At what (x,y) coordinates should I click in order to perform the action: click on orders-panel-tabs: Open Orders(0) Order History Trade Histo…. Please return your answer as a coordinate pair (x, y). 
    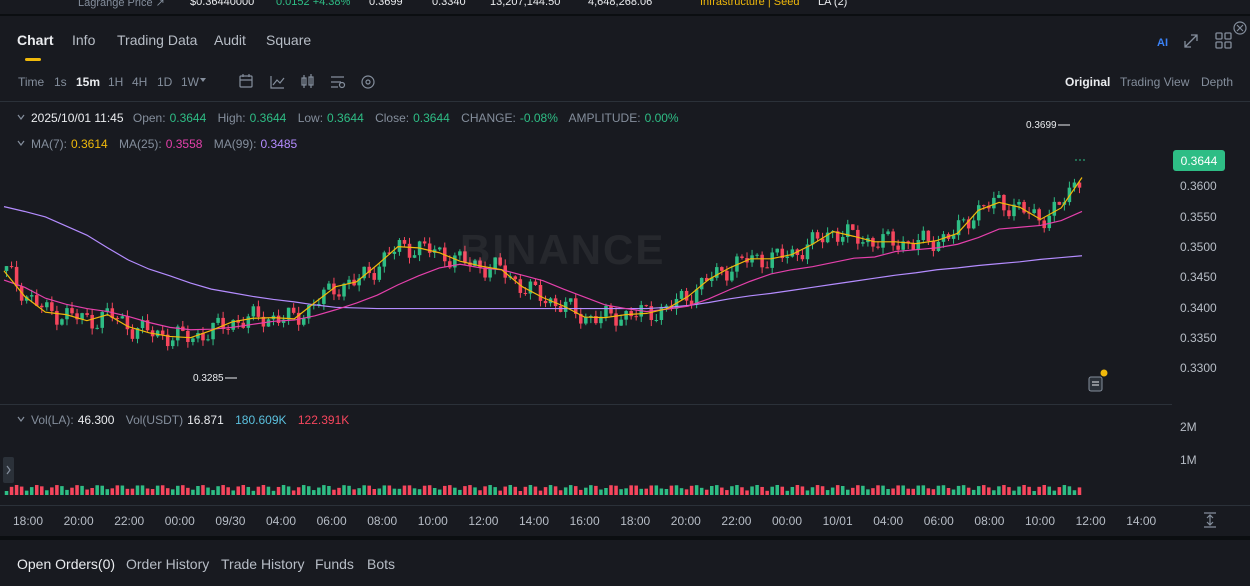
    Looking at the image, I should click on (625, 563).